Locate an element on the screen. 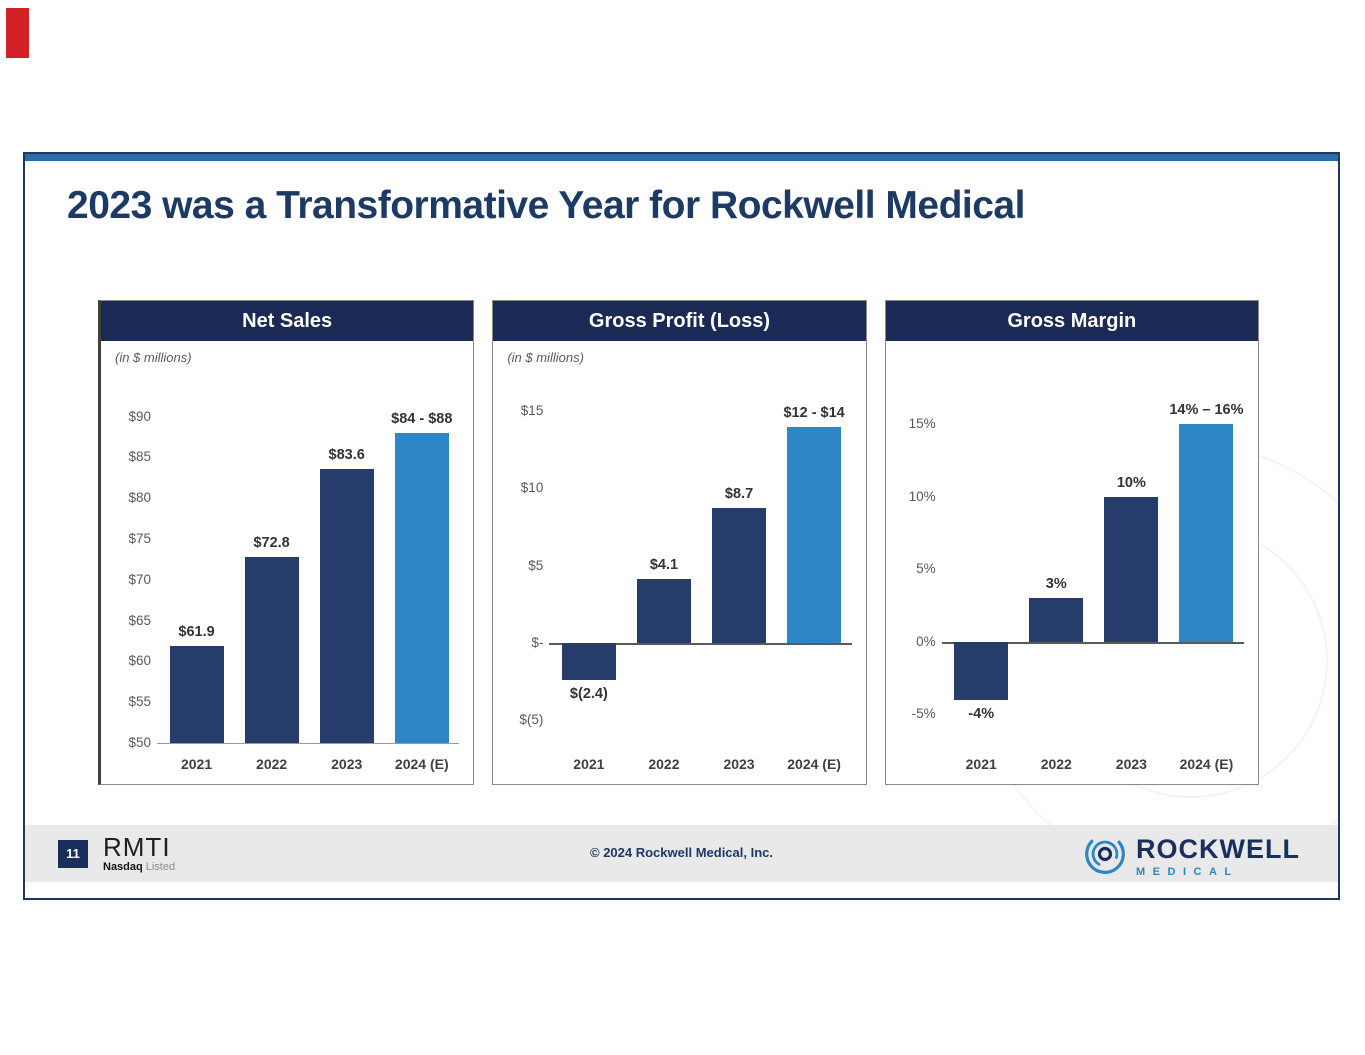 This screenshot has height=1055, width=1365. net-sales-chart-subtitle: (in $ millions) is located at coordinates (153, 357).